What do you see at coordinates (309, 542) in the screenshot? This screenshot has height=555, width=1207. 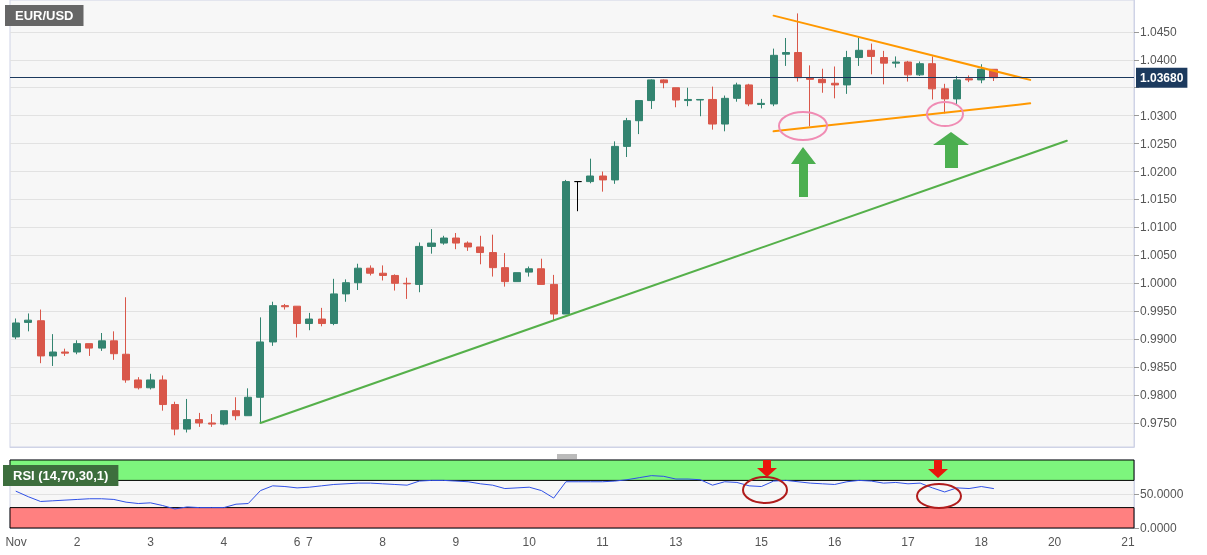 I see `x-tick-label: 7` at bounding box center [309, 542].